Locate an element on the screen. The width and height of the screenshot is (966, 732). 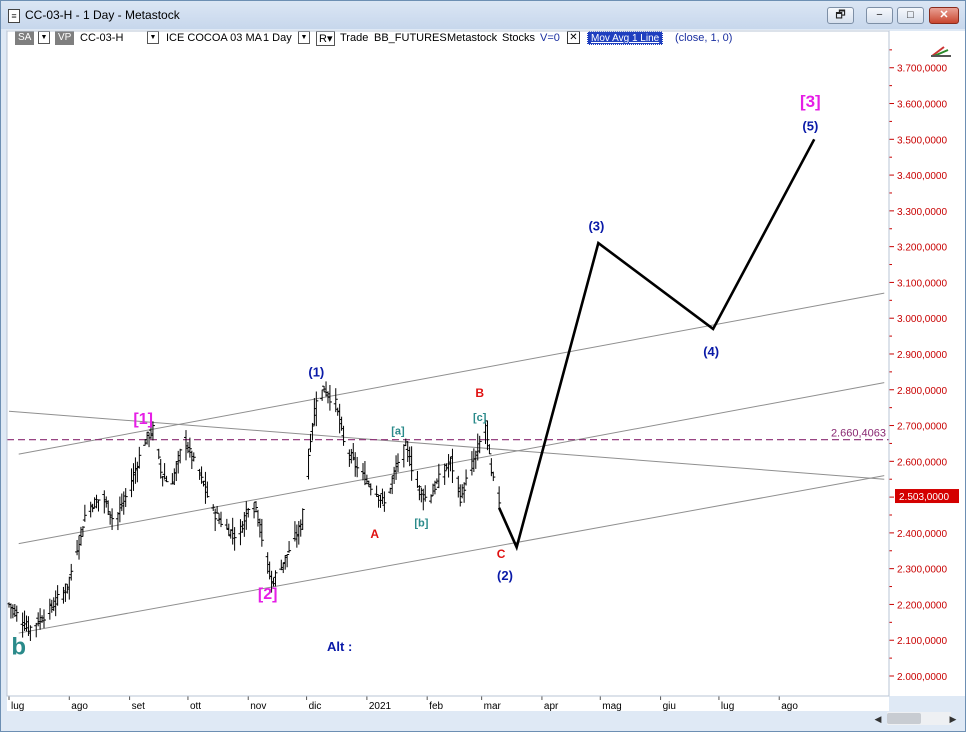
x-tick-label: apr is located at coordinates (551, 706).